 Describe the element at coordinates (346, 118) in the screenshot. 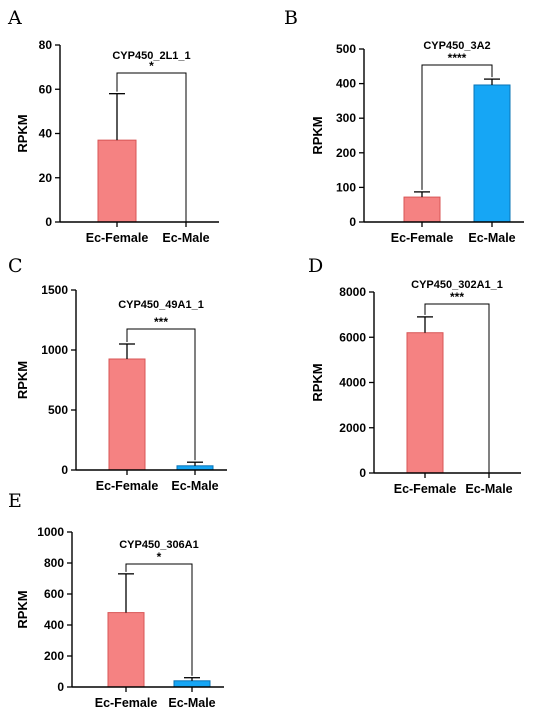

I see `y-tick-label: 300` at that location.